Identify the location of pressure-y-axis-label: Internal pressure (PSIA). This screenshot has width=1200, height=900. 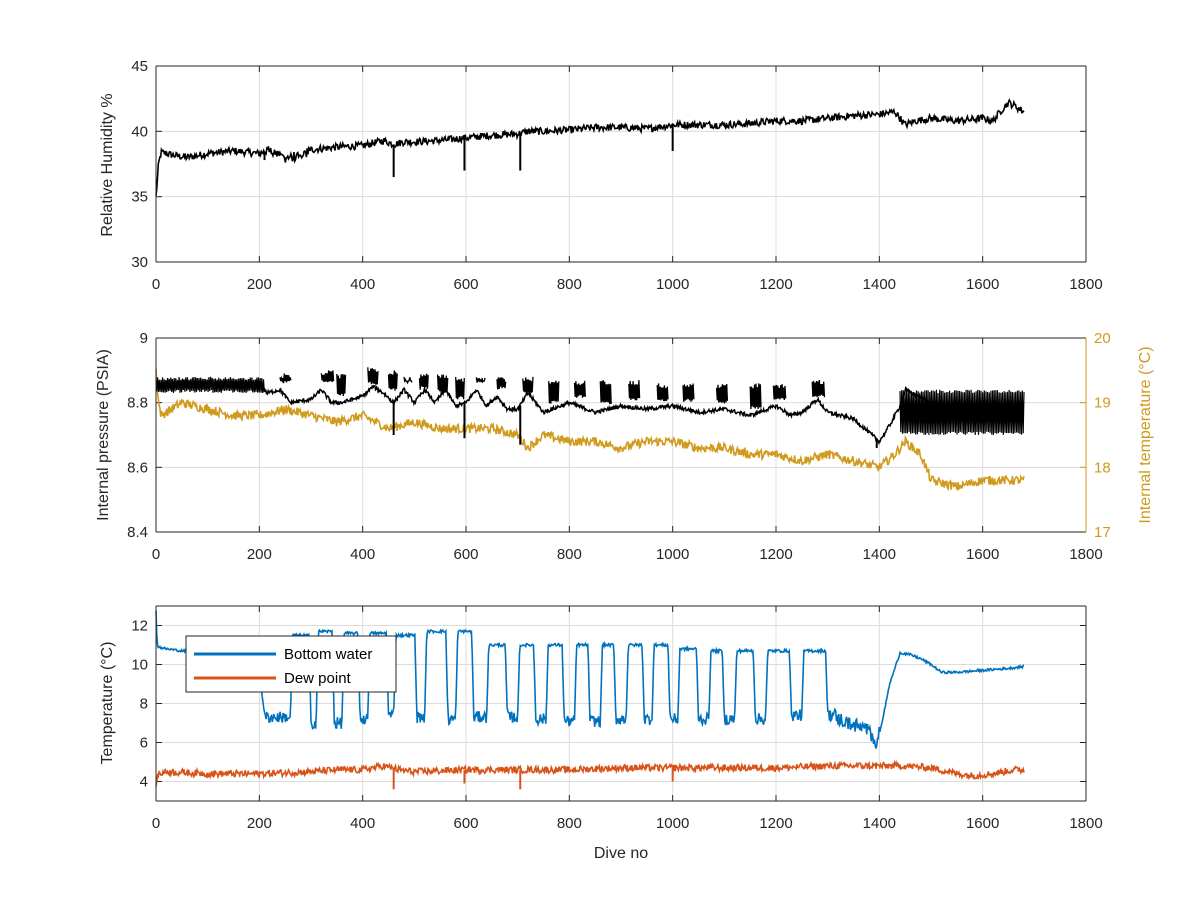
(103, 435).